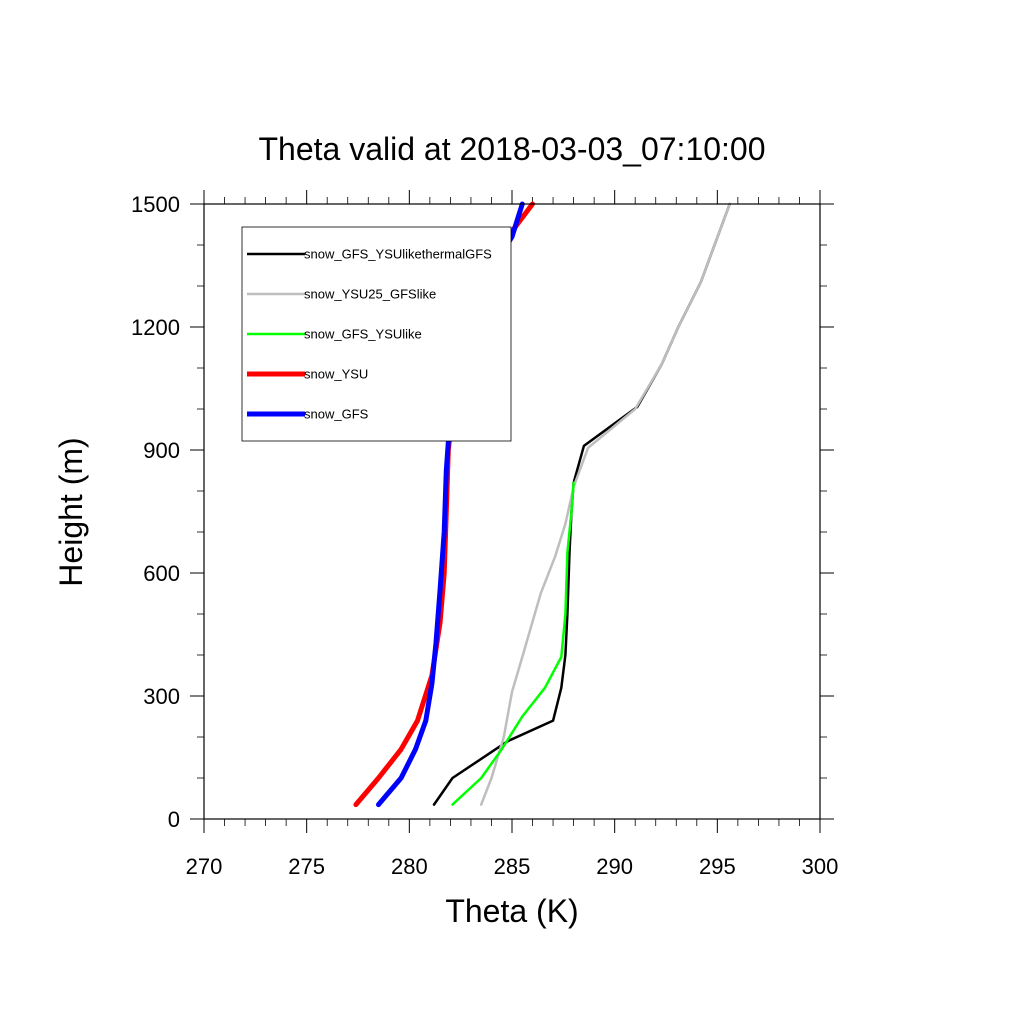  What do you see at coordinates (370, 294) in the screenshot?
I see `legend-label: snow_YSU25_GFSlike` at bounding box center [370, 294].